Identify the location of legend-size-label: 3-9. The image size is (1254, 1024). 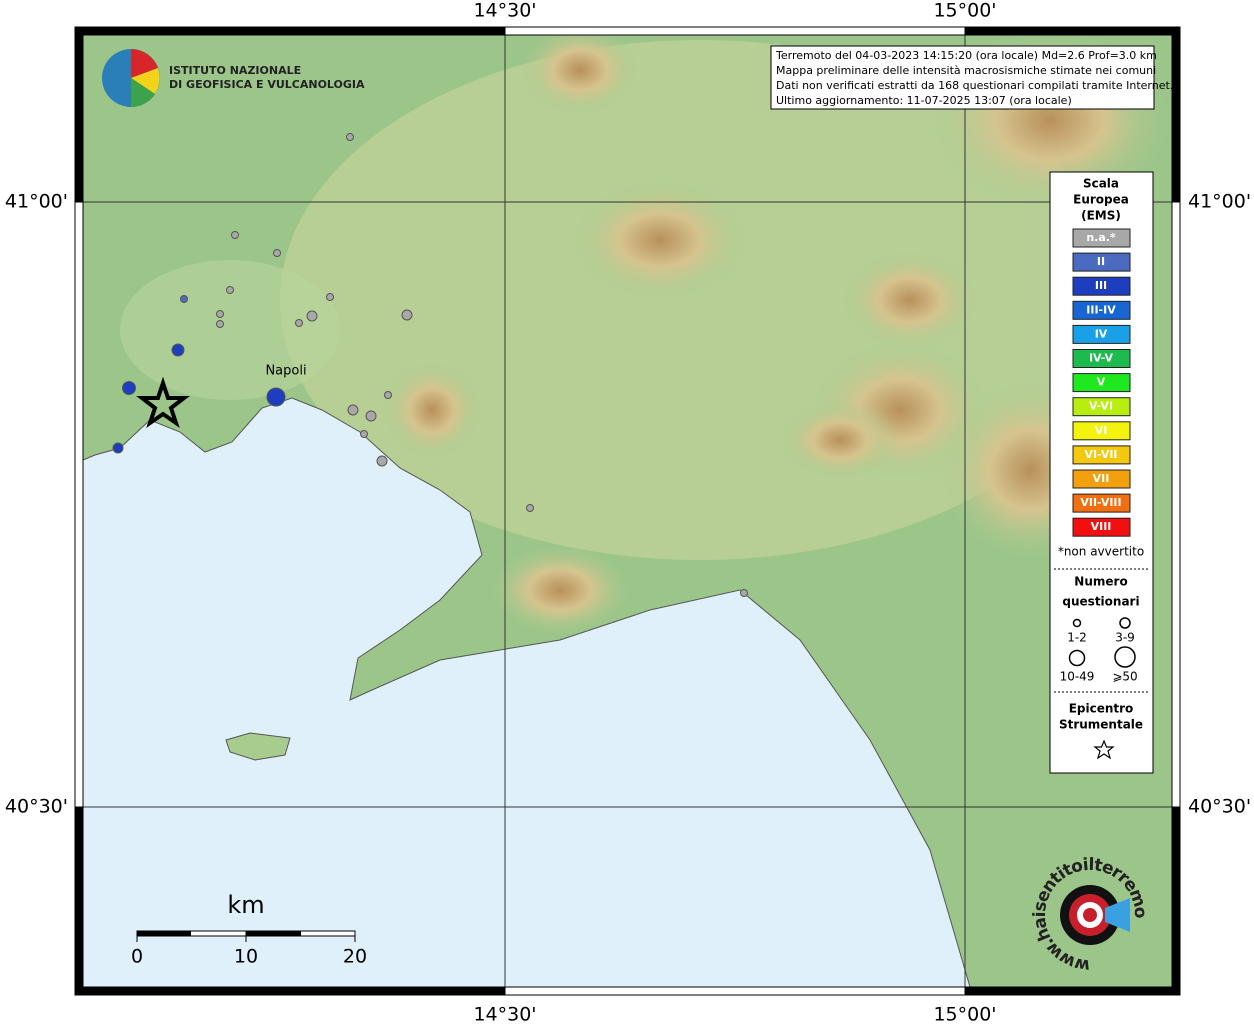
(1125, 638).